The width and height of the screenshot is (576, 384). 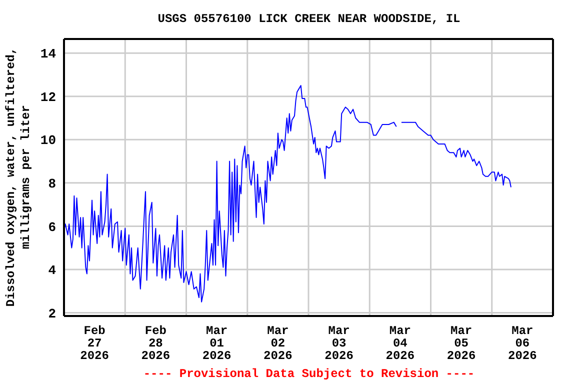 I want to click on chart-title: USGS 05576100 LICK CREEK NEAR WOODSIDE, IL, so click(x=309, y=19).